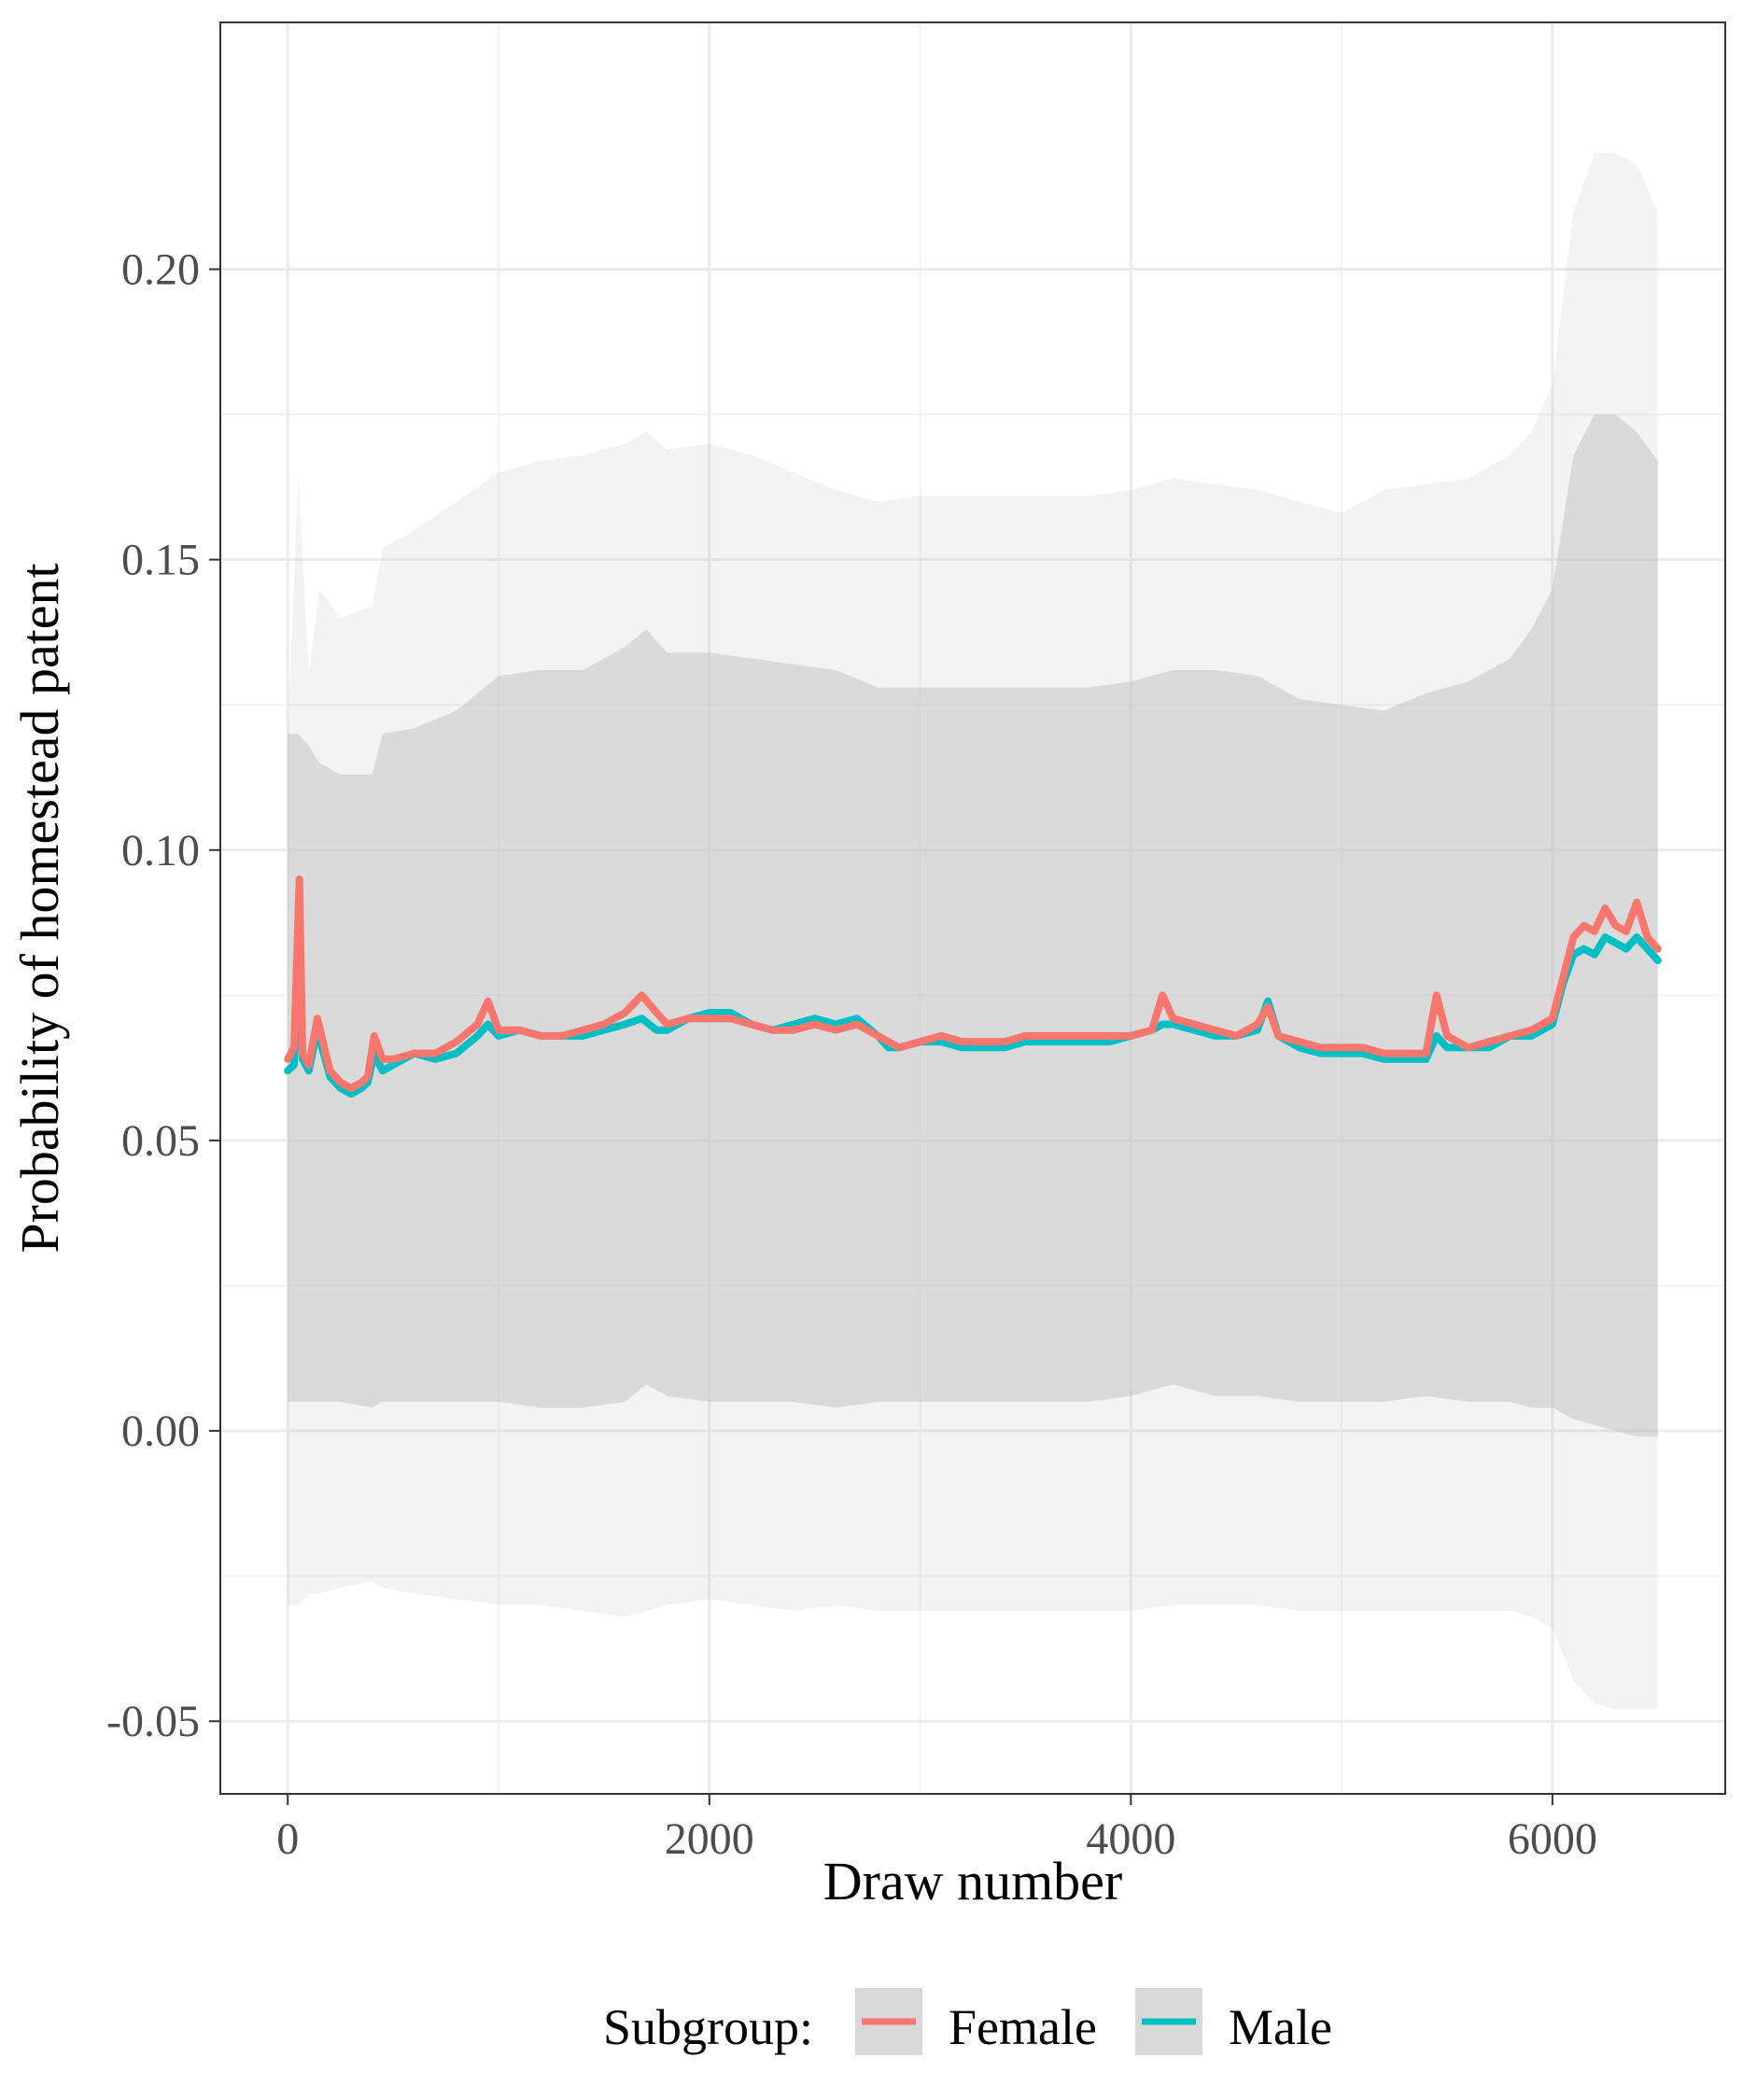 The image size is (1743, 2100). I want to click on legend-item-male: Male, so click(1233, 2021).